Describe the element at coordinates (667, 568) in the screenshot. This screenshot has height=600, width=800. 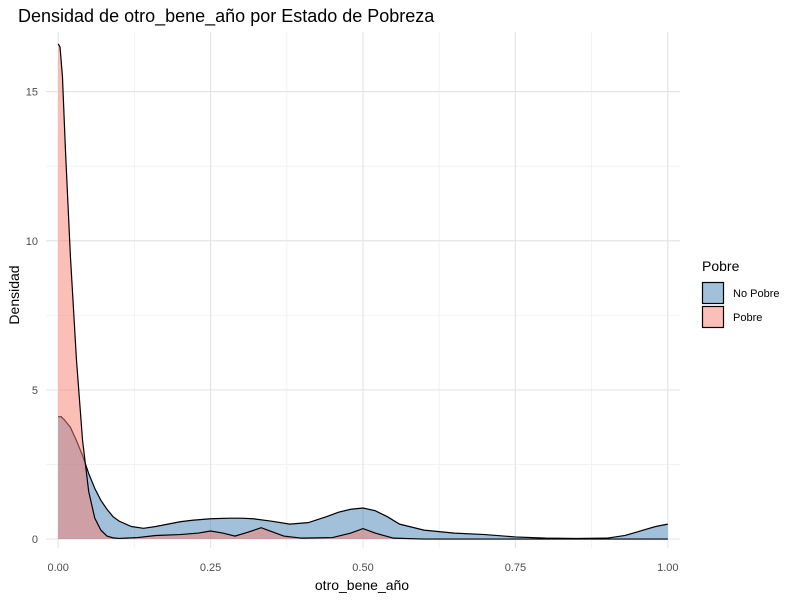
I see `x-tick-label: 1.00` at that location.